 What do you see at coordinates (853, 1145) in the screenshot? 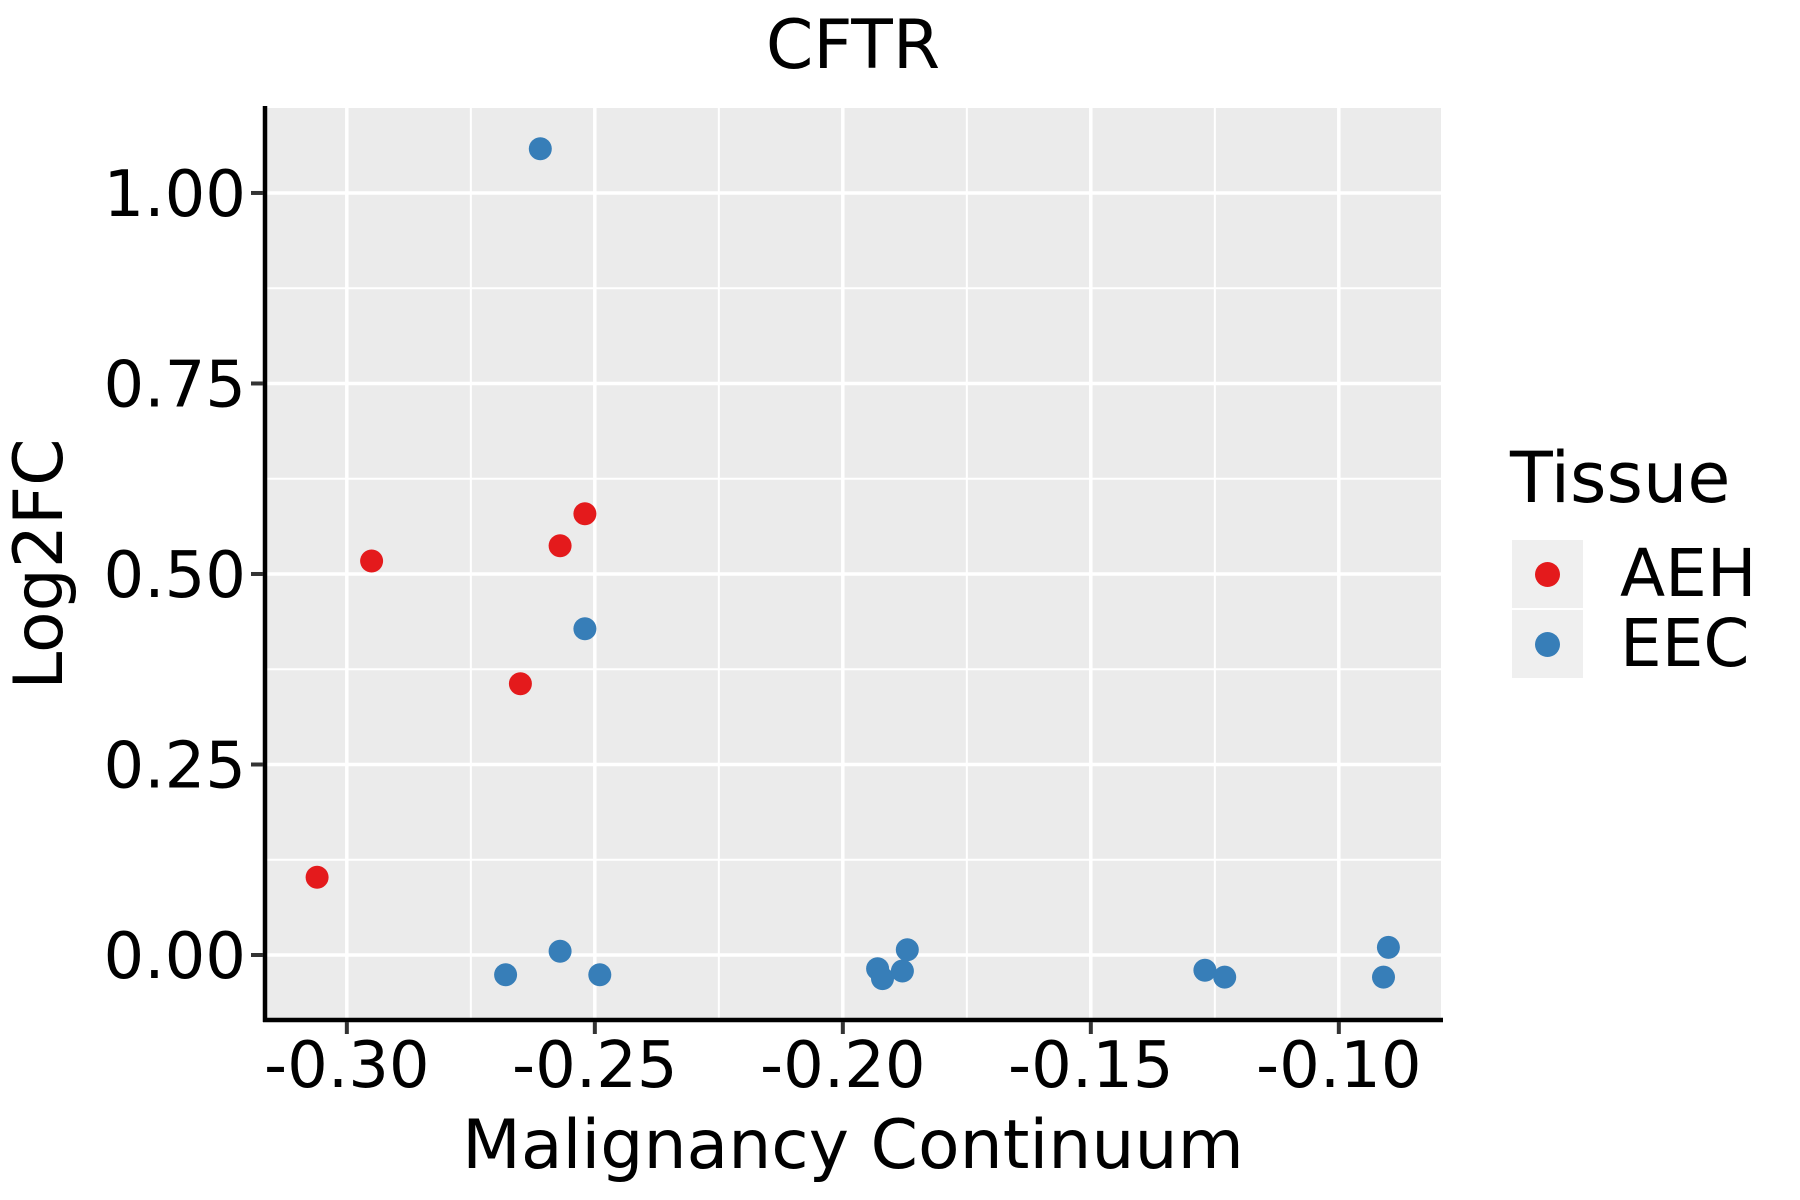
I see `x-axis-title: Malignancy Continuum` at bounding box center [853, 1145].